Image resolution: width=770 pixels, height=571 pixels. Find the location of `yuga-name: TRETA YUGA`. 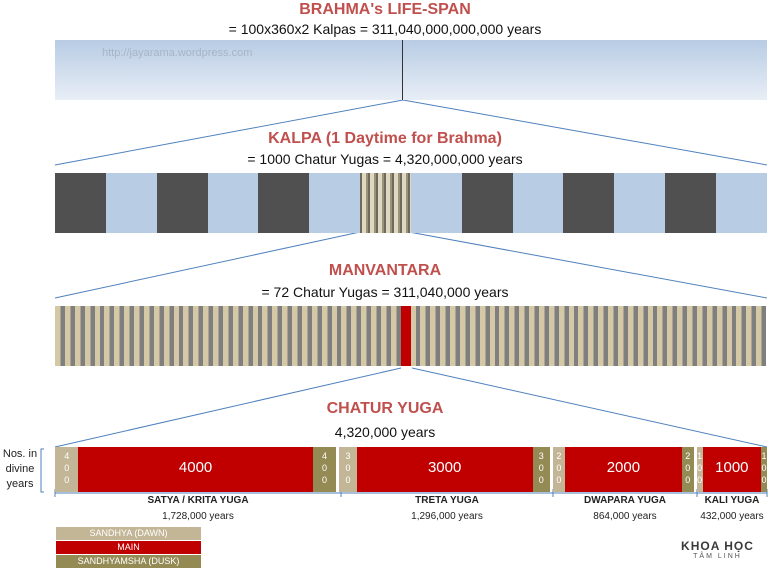

yuga-name: TRETA YUGA is located at coordinates (447, 500).